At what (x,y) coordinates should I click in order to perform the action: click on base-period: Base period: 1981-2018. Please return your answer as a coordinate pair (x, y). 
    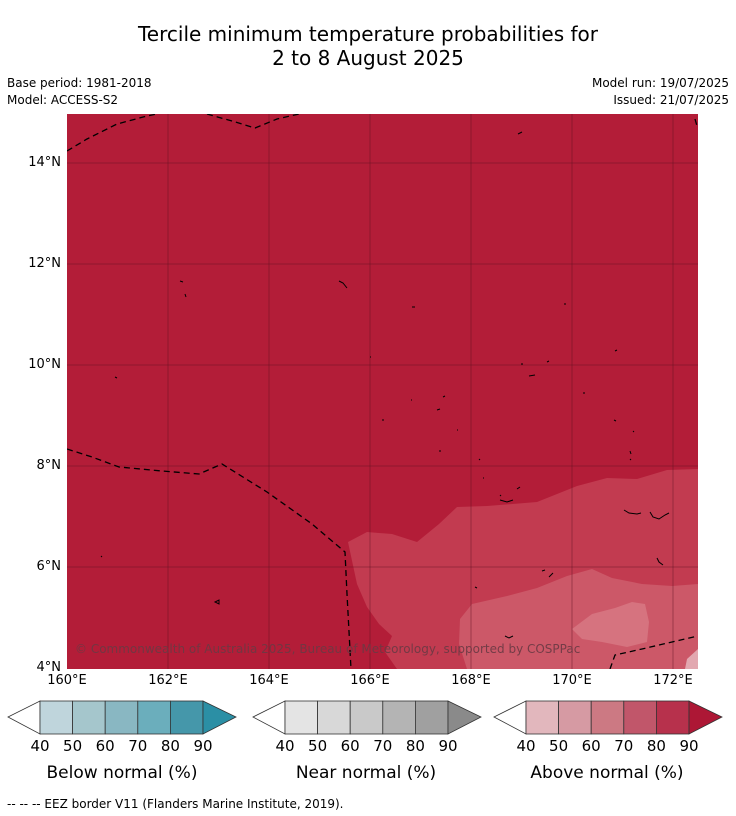
    Looking at the image, I should click on (79, 83).